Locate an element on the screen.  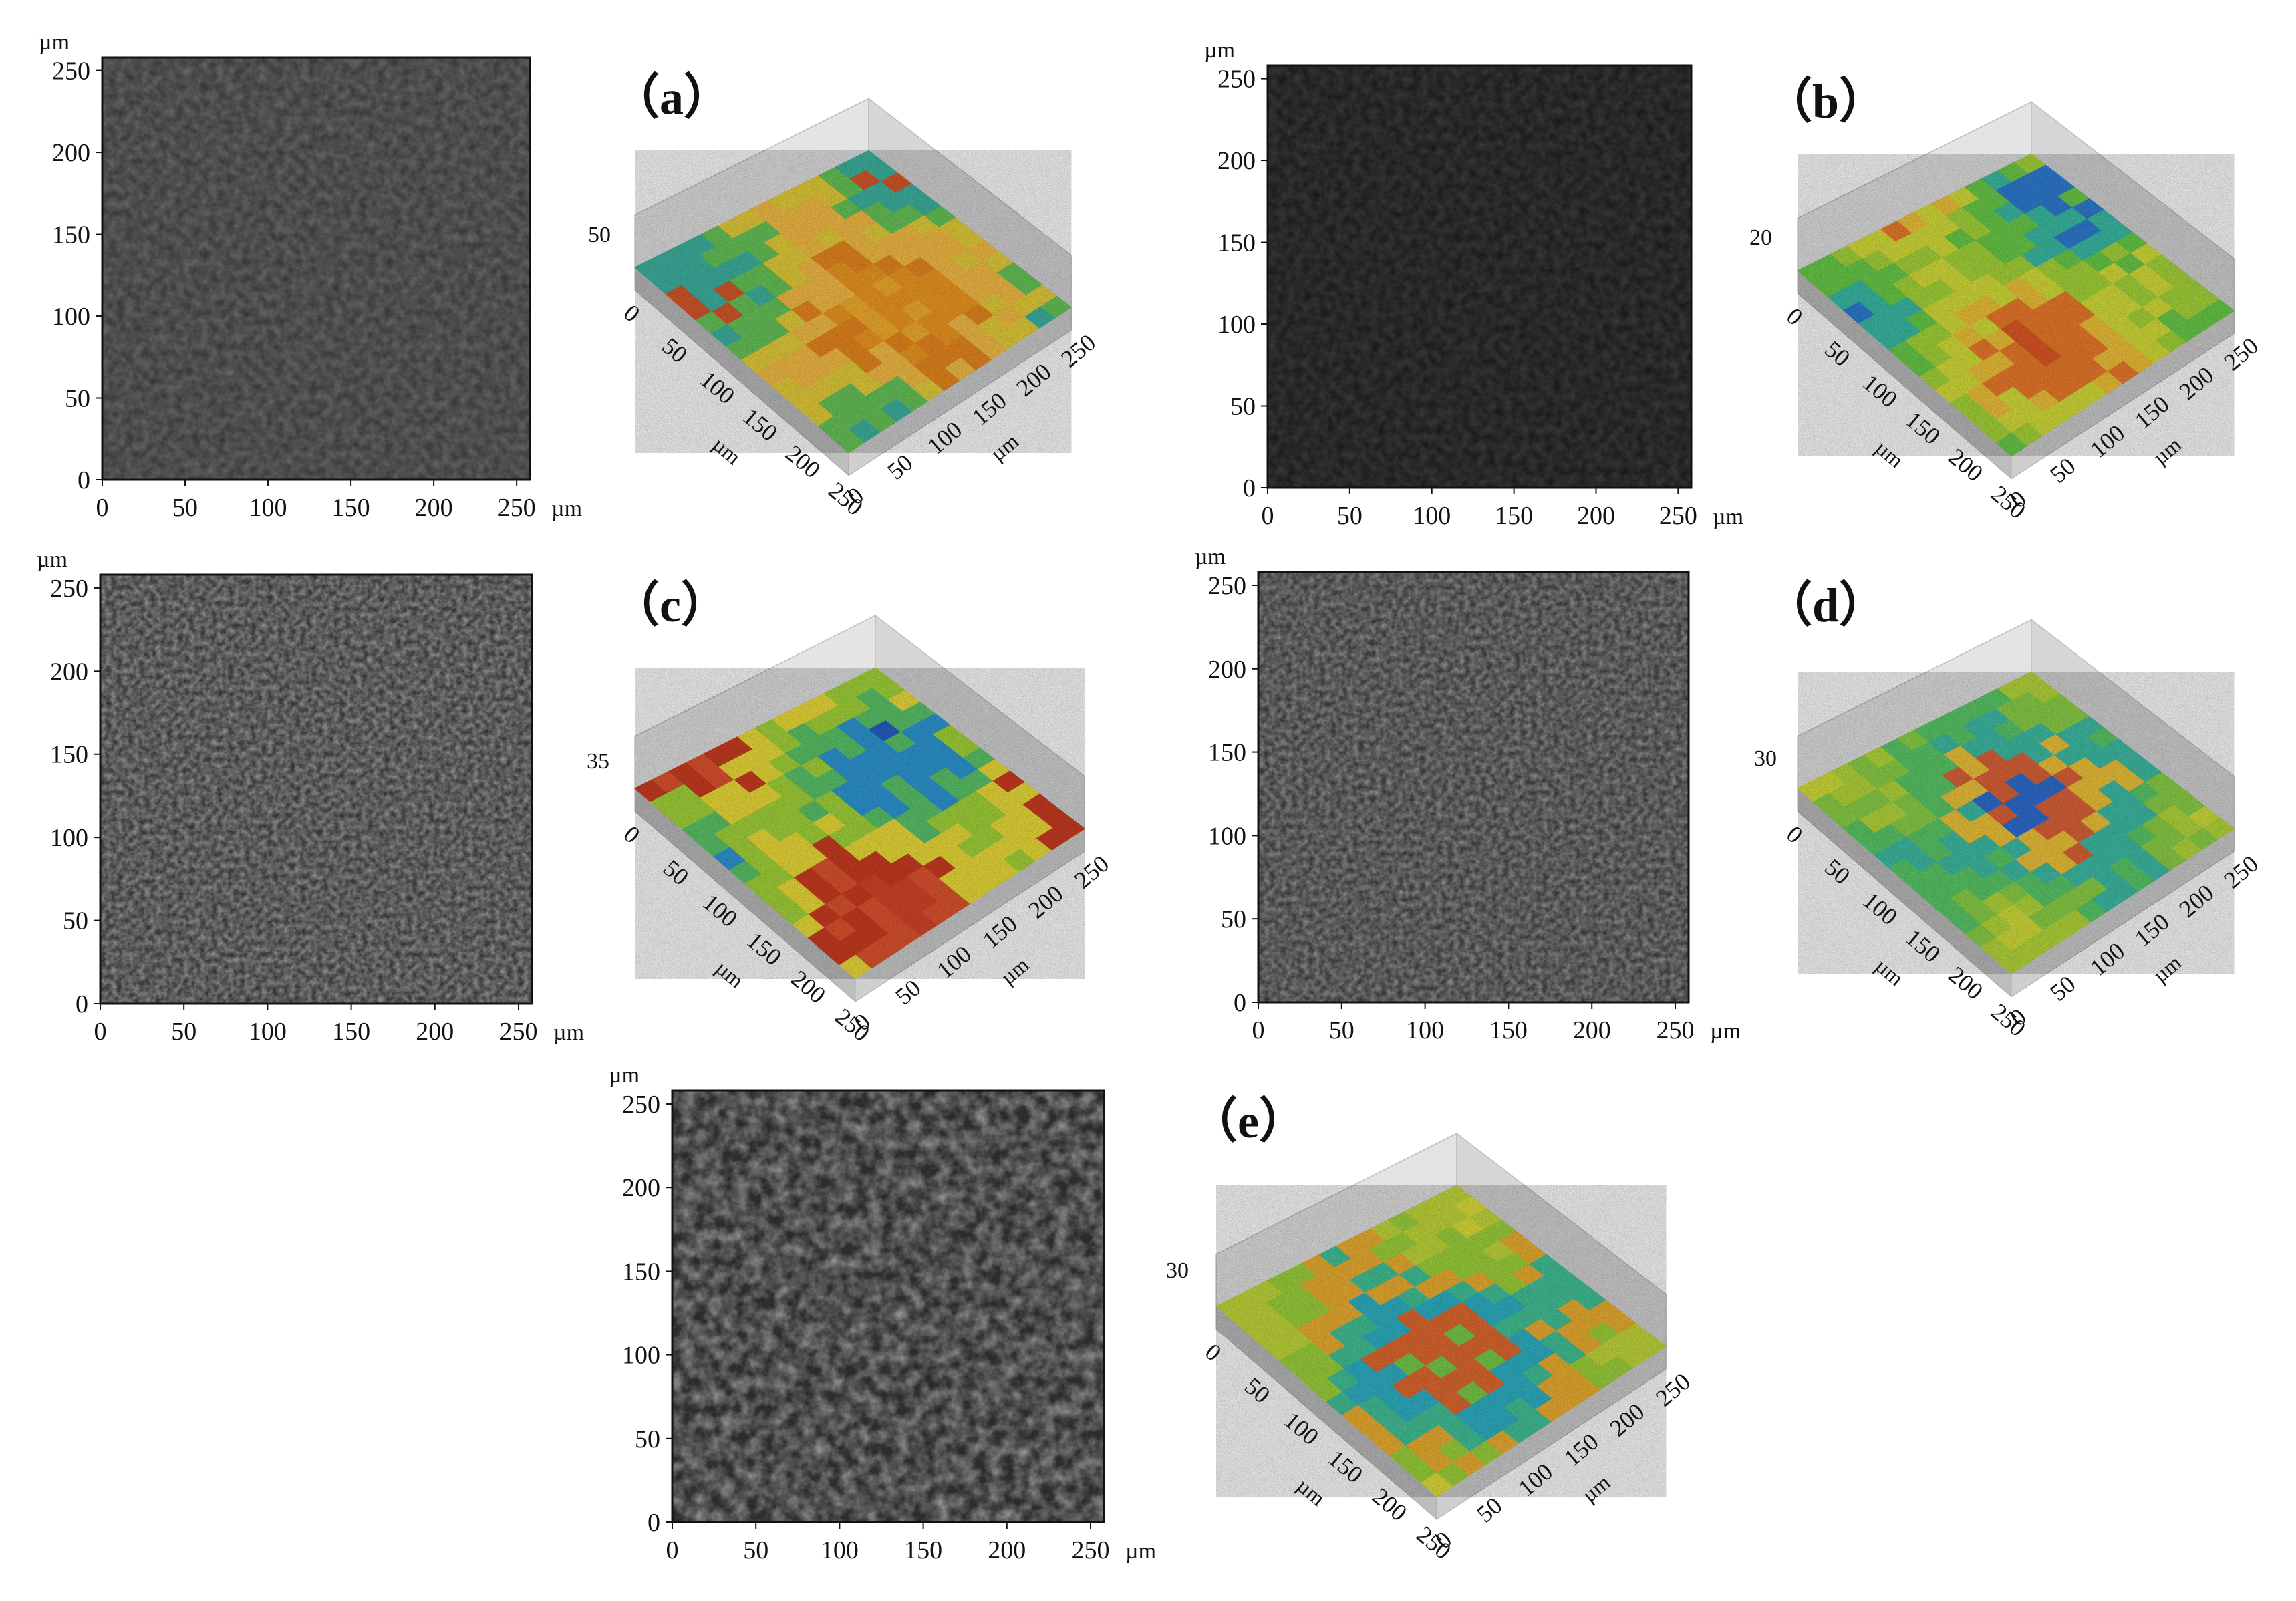
height-scale-label-e: 30 is located at coordinates (1177, 1270).